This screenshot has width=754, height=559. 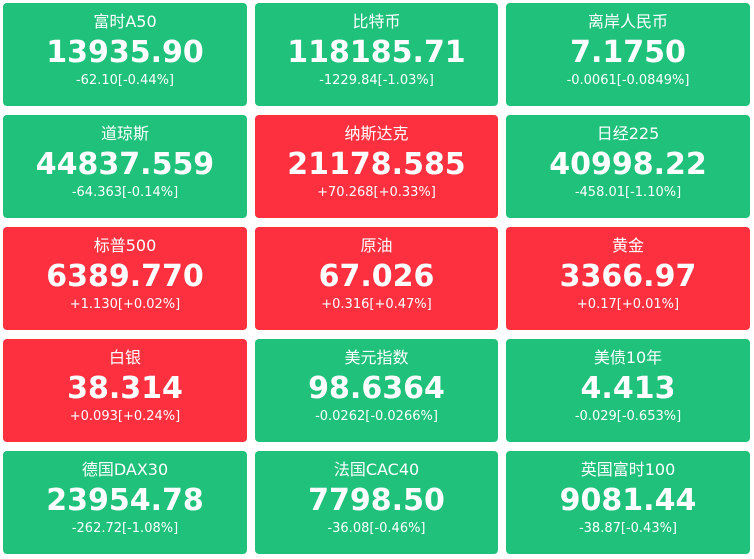 I want to click on quote-price: 9081.44, so click(x=628, y=500).